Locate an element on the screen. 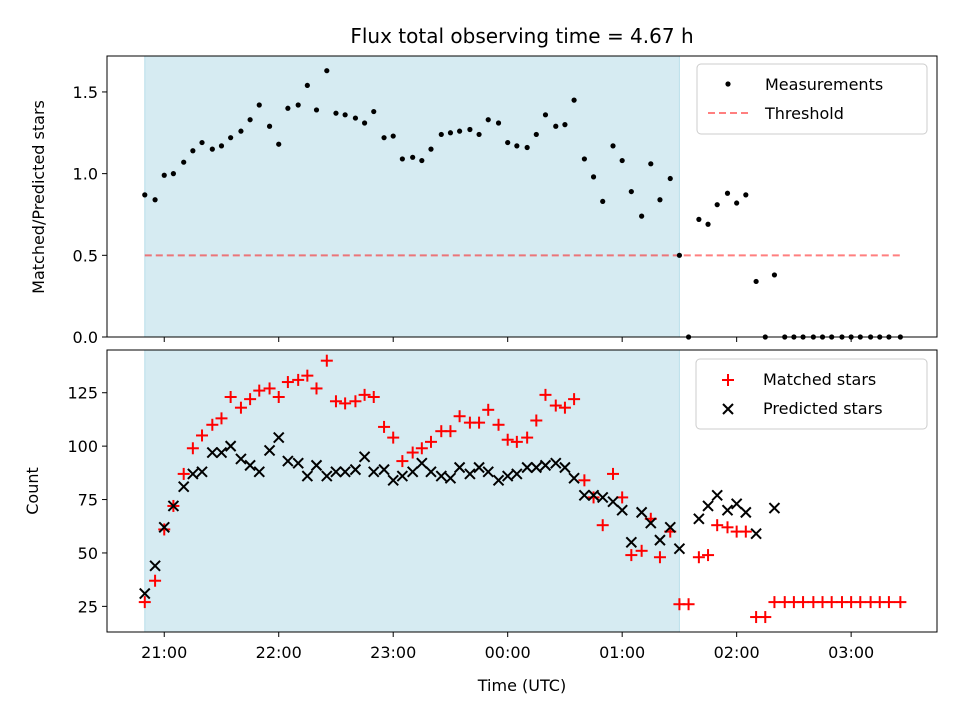 This screenshot has height=720, width=960. counts-y-tick-label: 75 is located at coordinates (88, 500).